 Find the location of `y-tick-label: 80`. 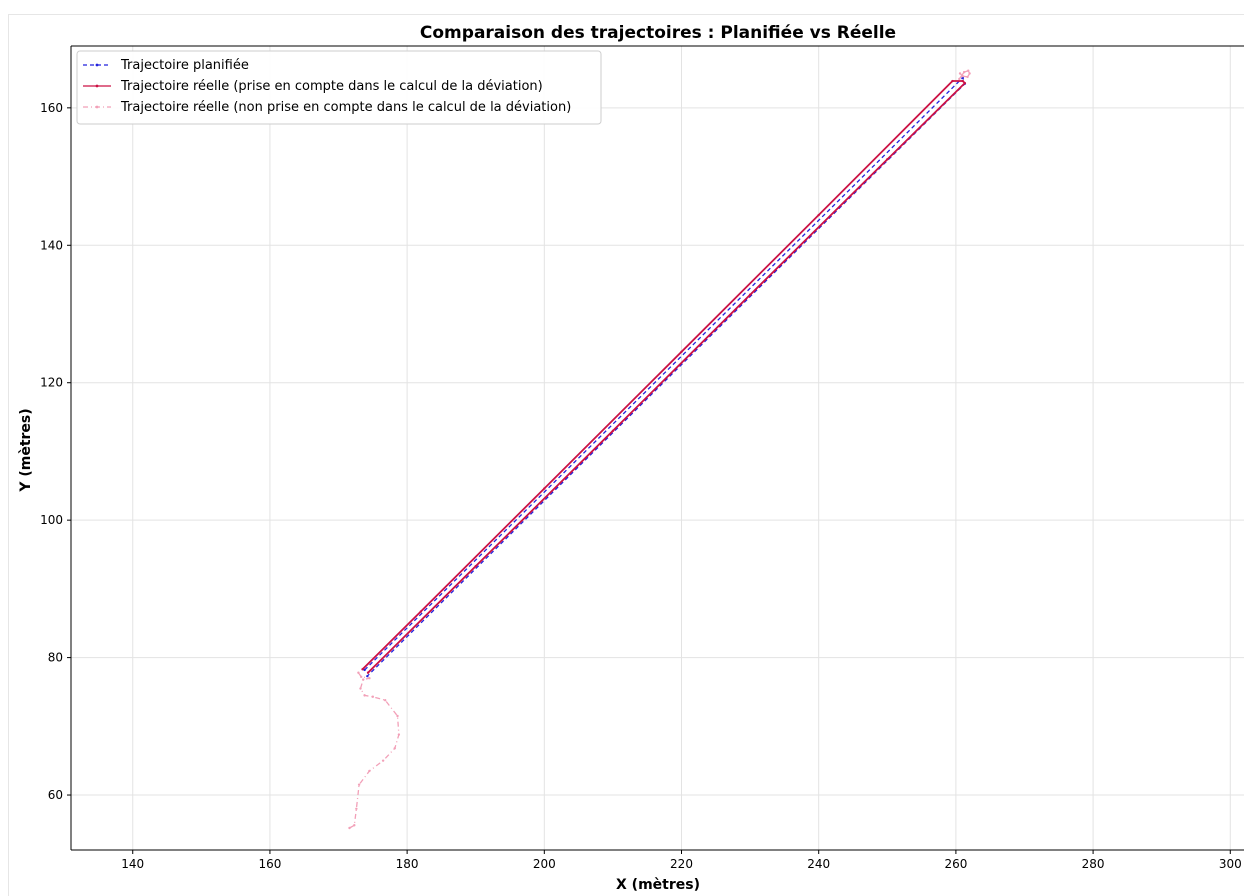

y-tick-label: 80 is located at coordinates (55, 658).